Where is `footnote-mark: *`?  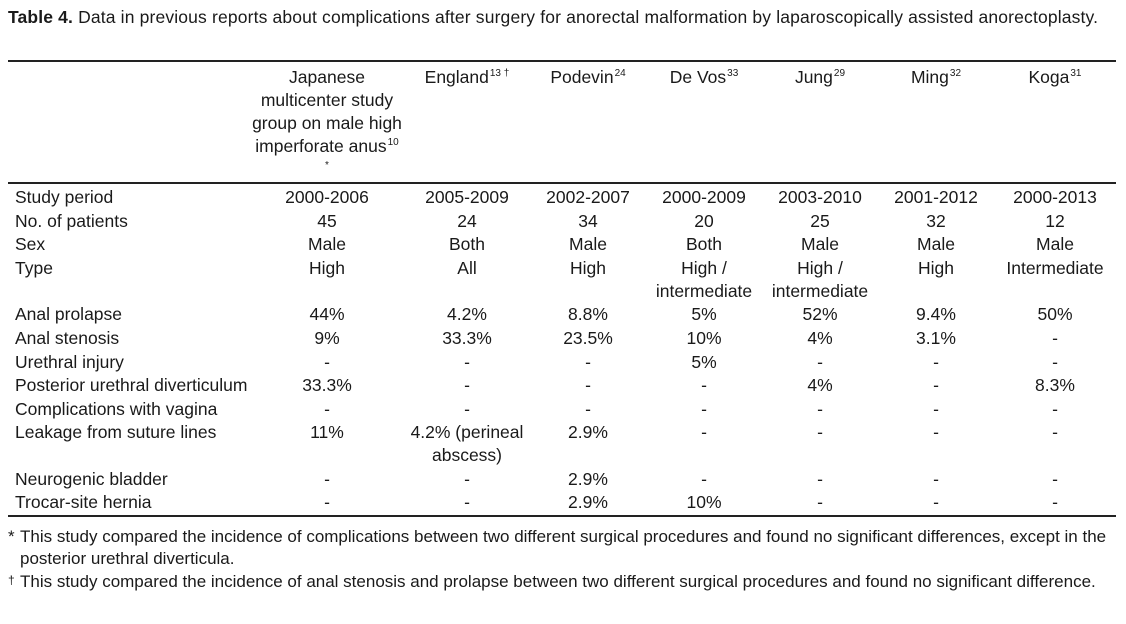
footnote-mark: * is located at coordinates (11, 536).